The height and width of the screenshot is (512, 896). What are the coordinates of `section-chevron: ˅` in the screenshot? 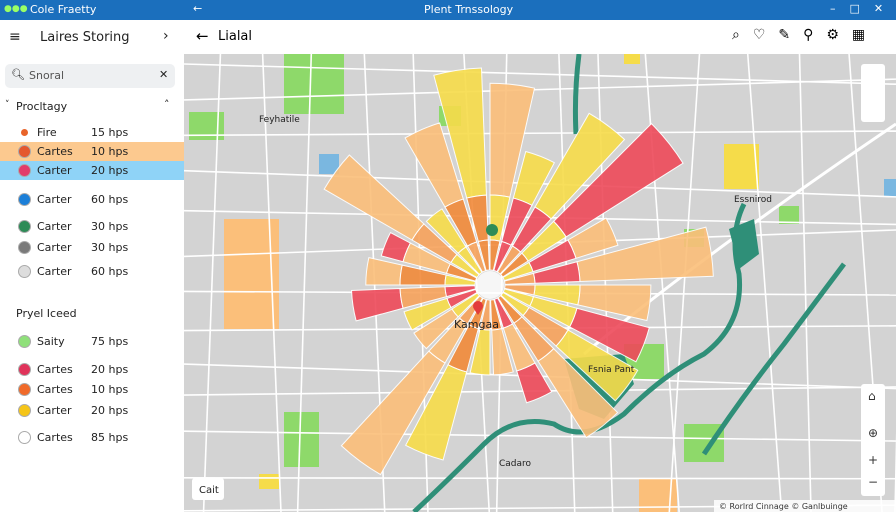 It's located at (7, 105).